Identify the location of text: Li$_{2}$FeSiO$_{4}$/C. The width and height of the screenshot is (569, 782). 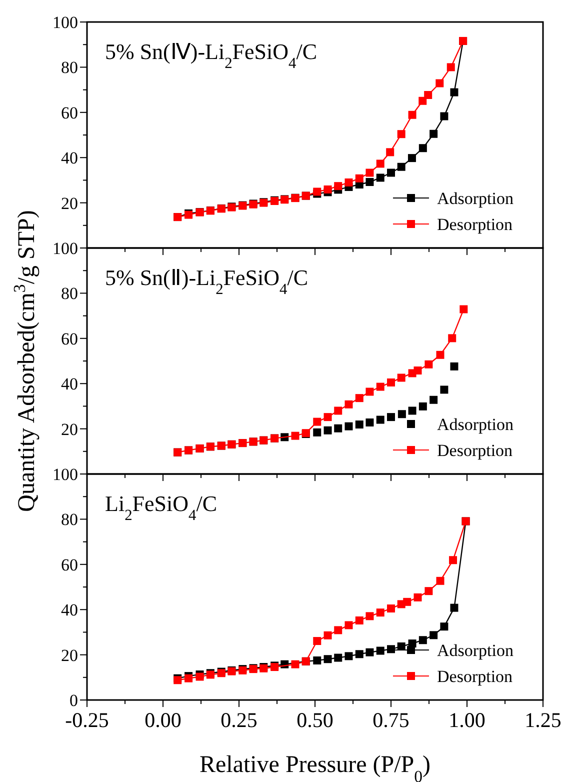
(161, 507).